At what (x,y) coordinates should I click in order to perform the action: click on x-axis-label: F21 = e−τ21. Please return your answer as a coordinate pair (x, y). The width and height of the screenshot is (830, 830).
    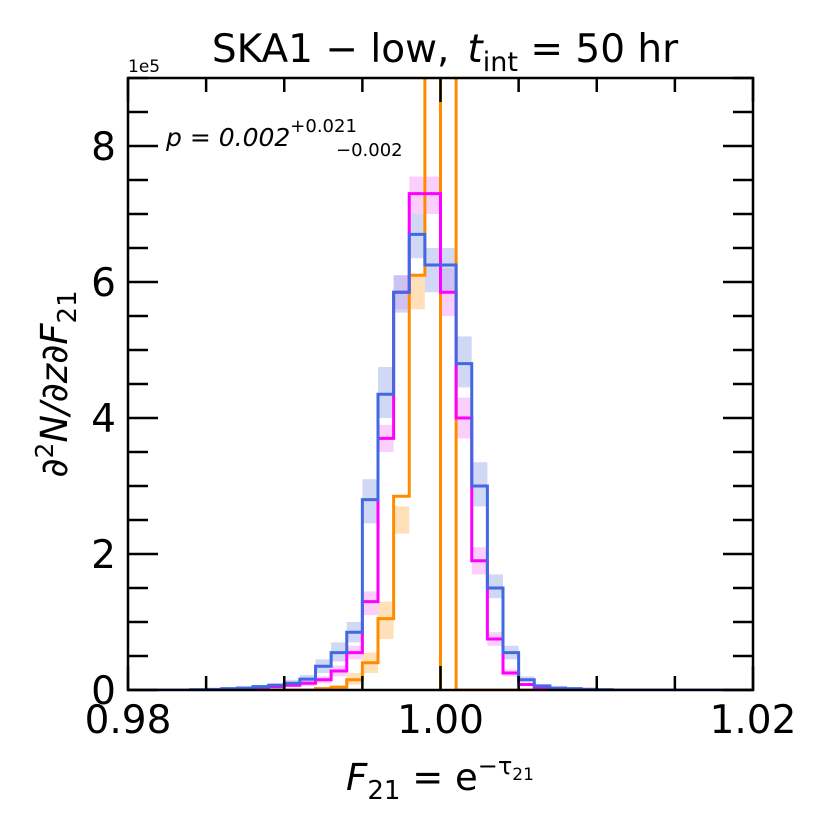
    Looking at the image, I should click on (440, 779).